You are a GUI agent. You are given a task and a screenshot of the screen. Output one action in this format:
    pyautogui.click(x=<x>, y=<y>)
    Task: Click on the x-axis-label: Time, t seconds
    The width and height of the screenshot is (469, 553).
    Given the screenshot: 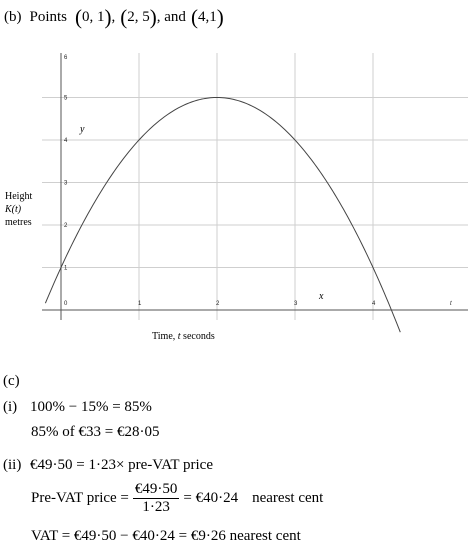 What is the action you would take?
    pyautogui.click(x=183, y=336)
    